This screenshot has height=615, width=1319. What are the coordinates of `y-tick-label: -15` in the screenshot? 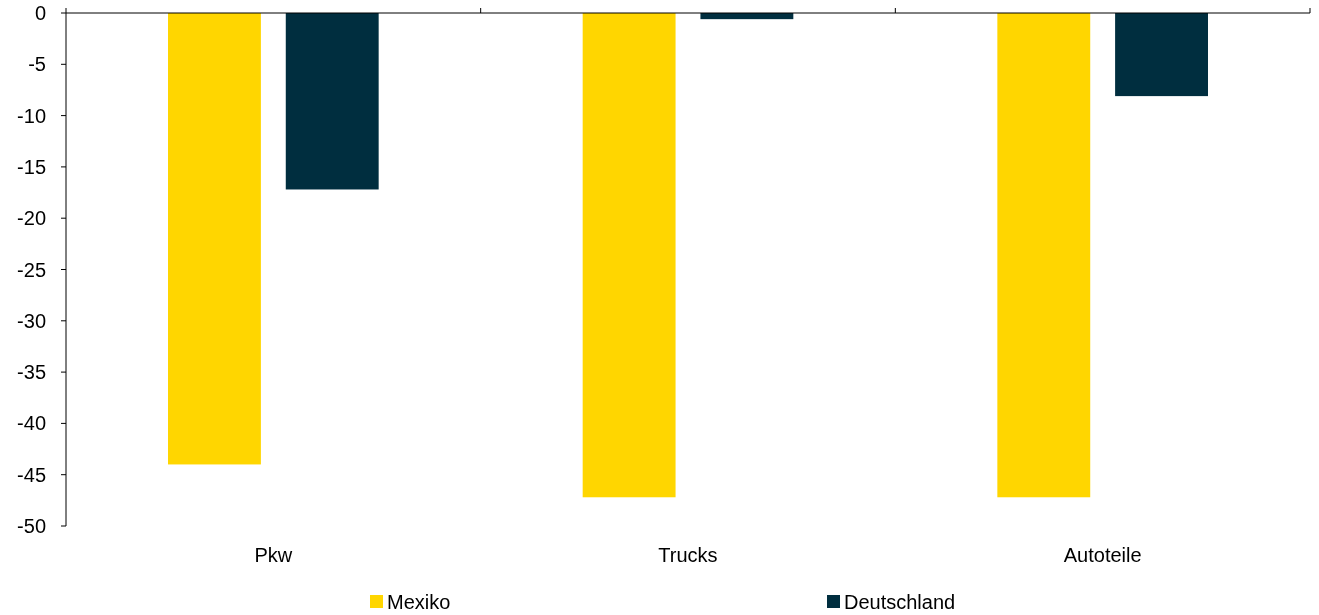 It's located at (31, 166).